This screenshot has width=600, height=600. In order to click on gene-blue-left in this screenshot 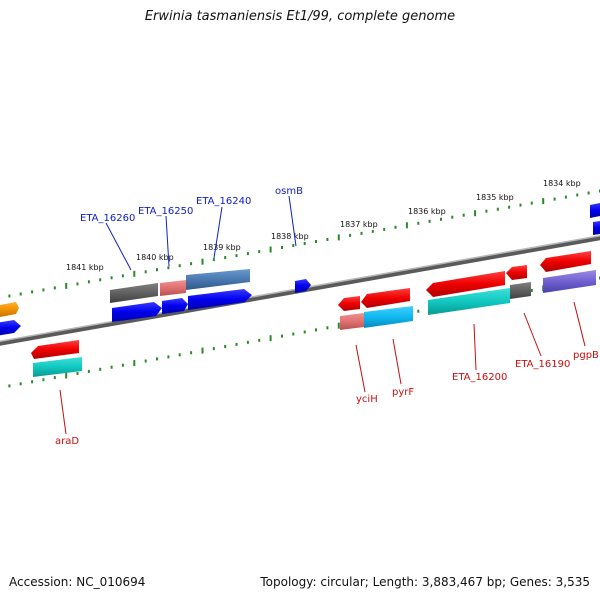, I will do `click(10, 328)`.